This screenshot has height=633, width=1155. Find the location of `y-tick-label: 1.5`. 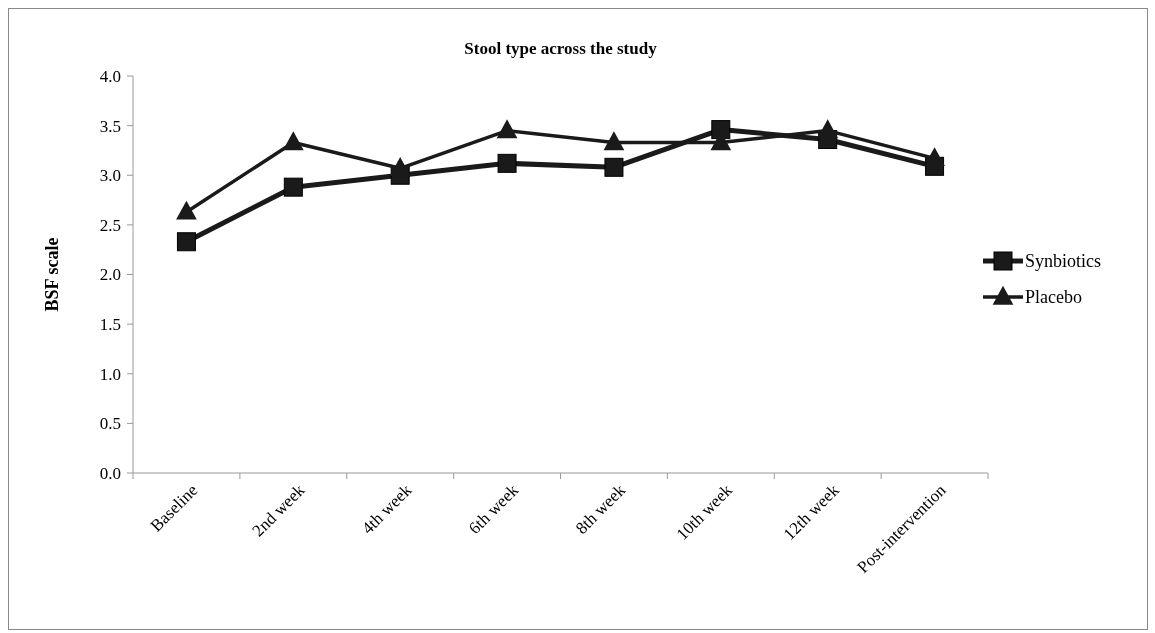

y-tick-label: 1.5 is located at coordinates (110, 325).